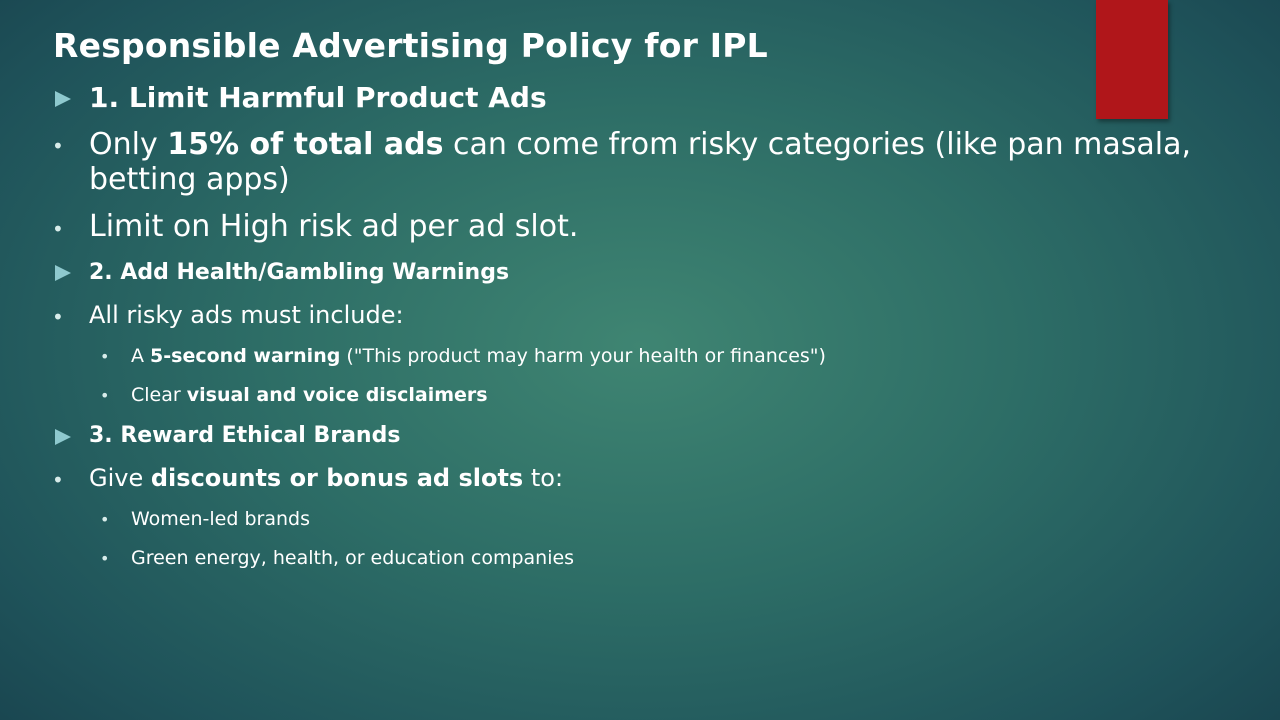 The height and width of the screenshot is (720, 1280). What do you see at coordinates (245, 356) in the screenshot?
I see `bullet-emphasis: 5-second warning` at bounding box center [245, 356].